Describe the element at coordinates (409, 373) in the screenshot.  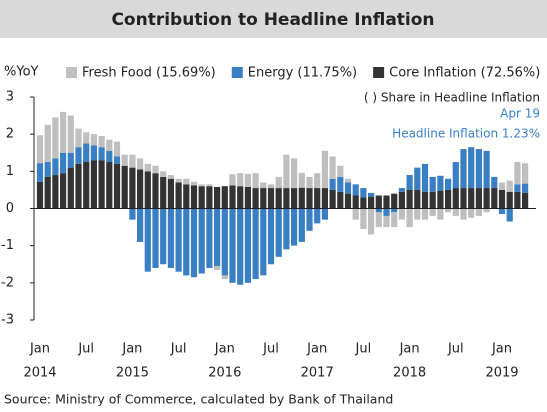
I see `x-year-label: 2018` at that location.